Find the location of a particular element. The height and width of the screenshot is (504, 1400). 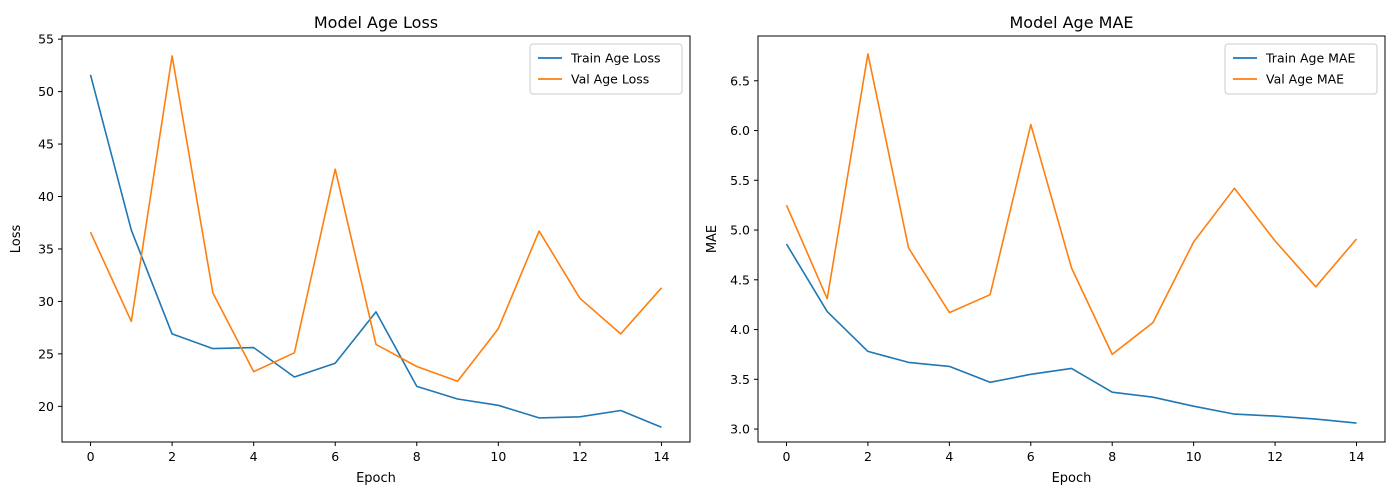

chart-title: Model Age Loss is located at coordinates (376, 22).